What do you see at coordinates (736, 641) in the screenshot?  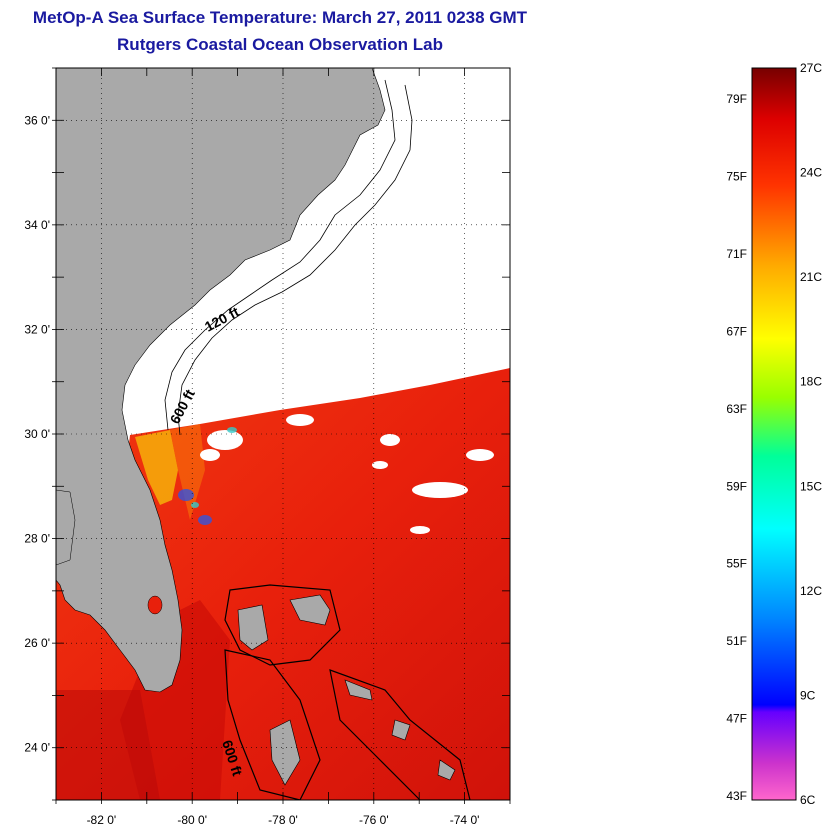 I see `colorbar-f-label: 51F` at bounding box center [736, 641].